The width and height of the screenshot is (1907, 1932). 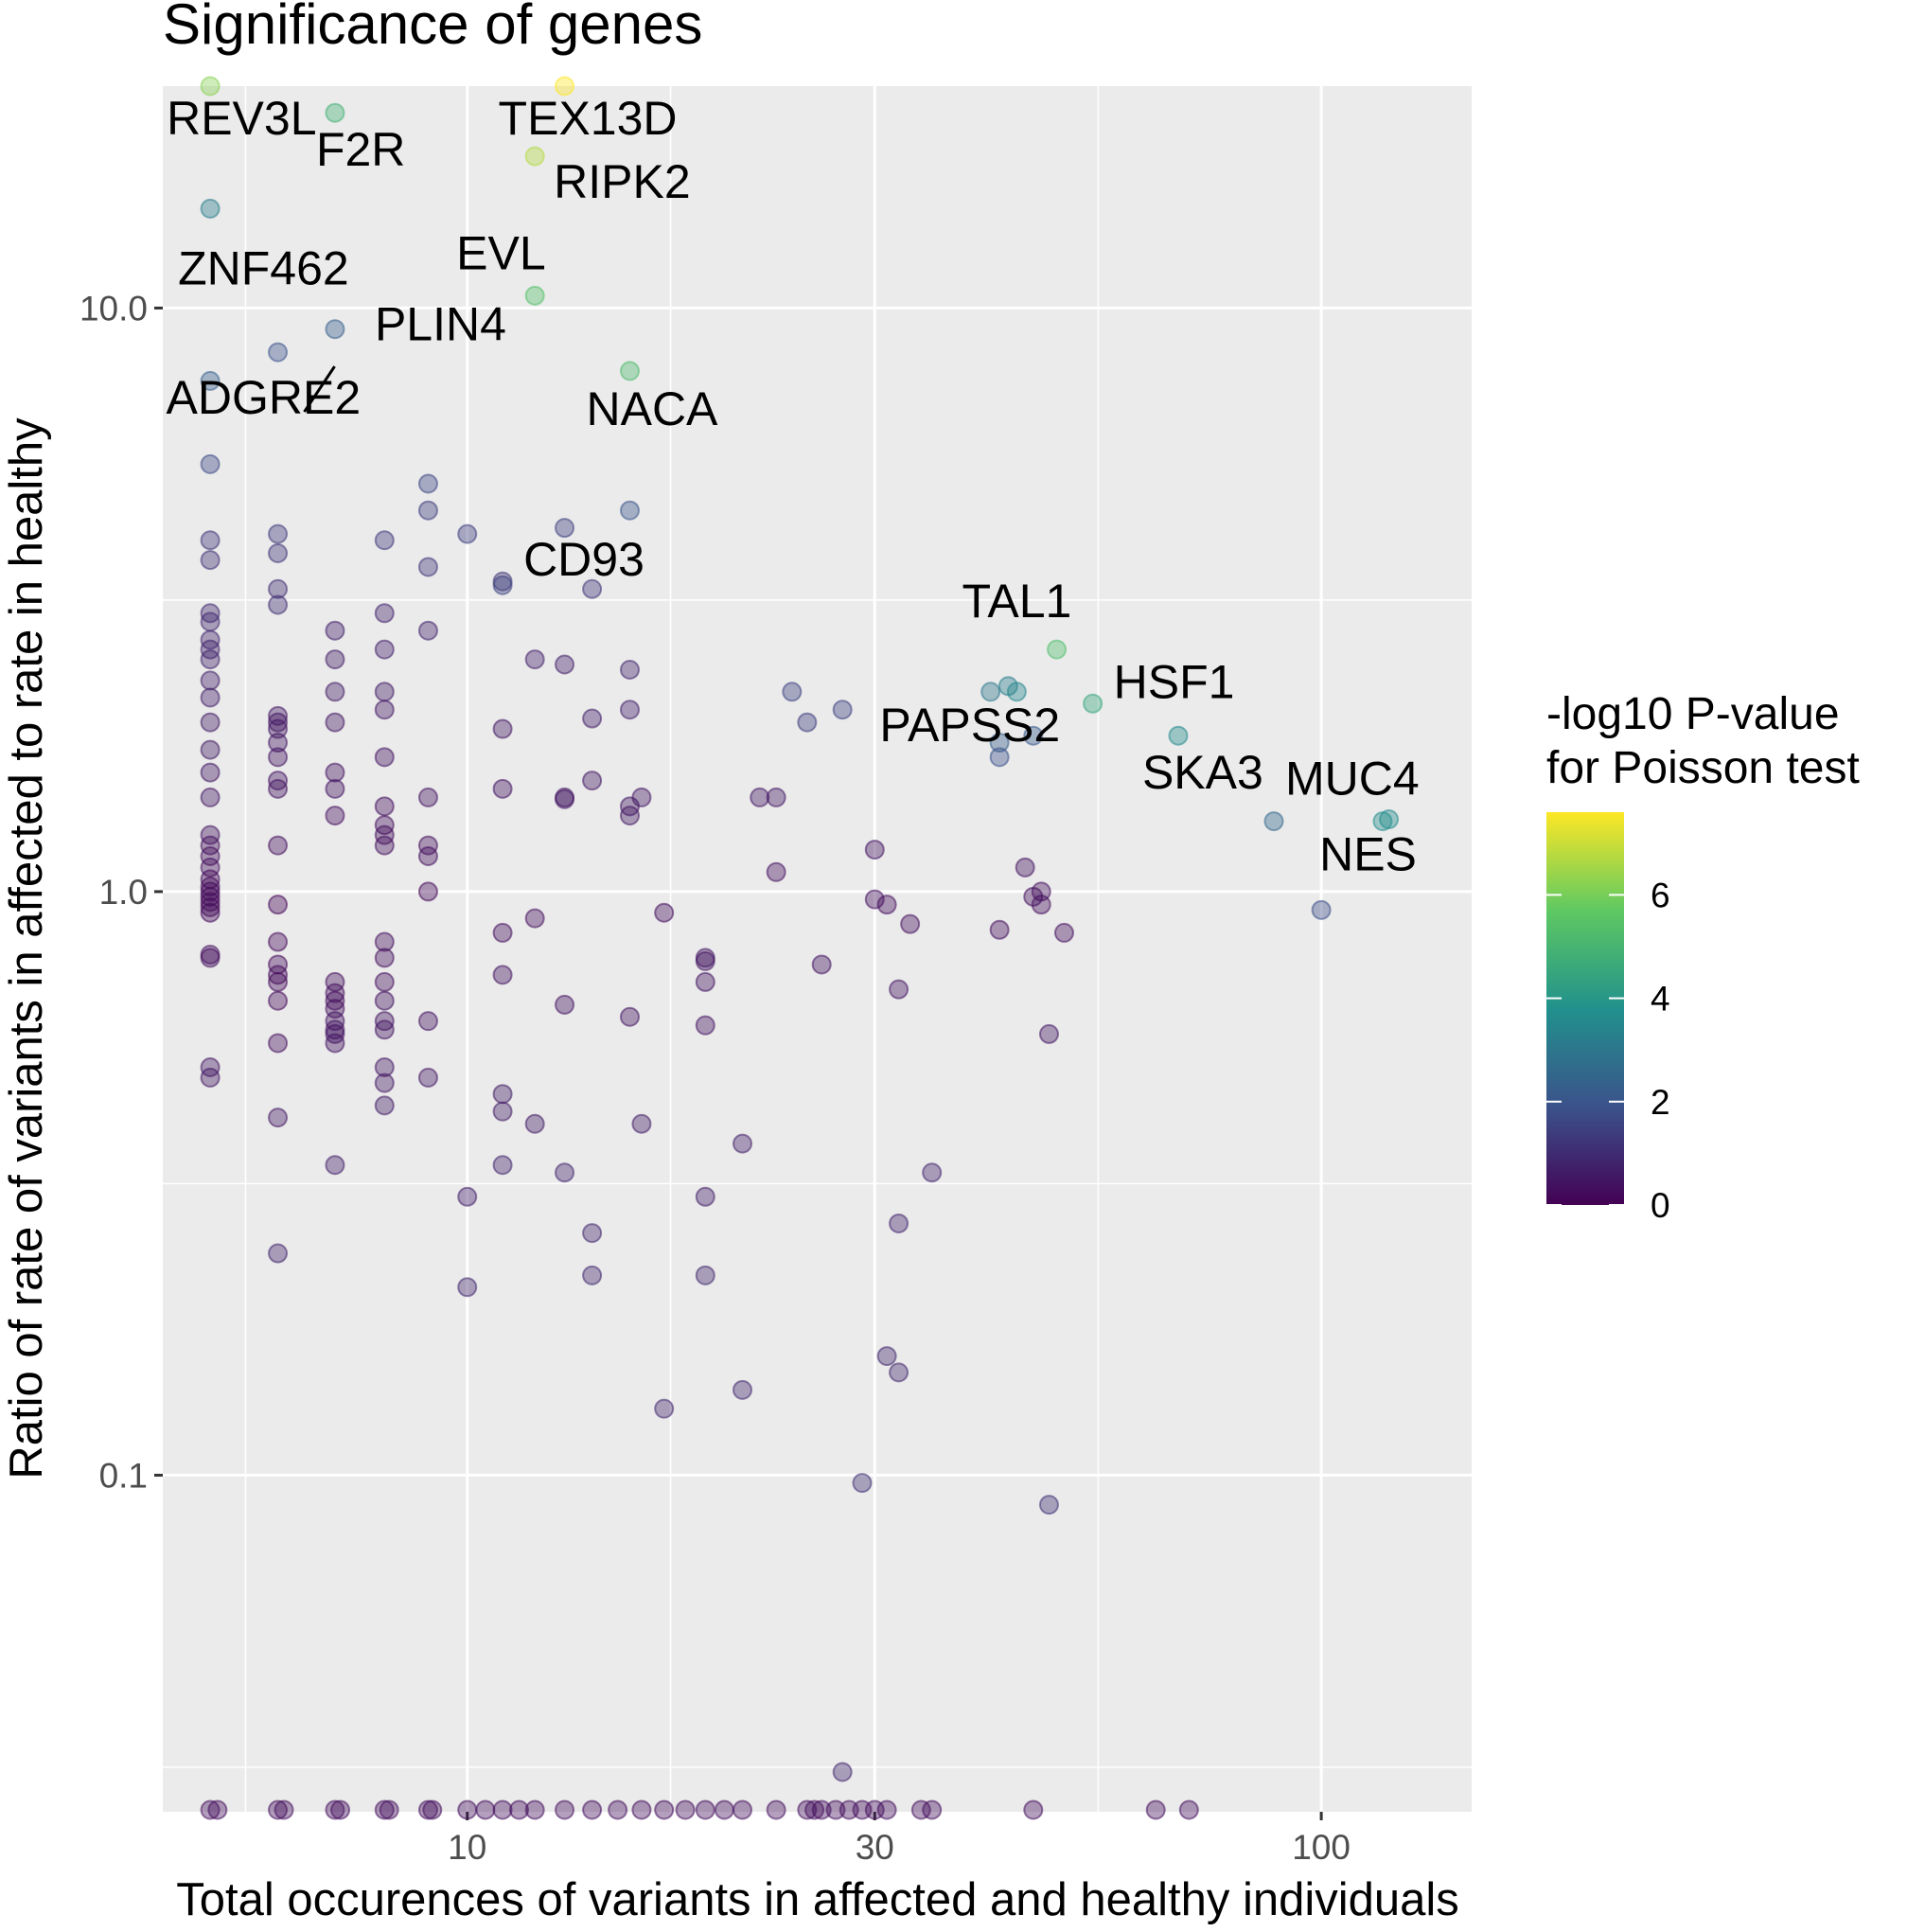 I want to click on colorbar-tick-label: 4, so click(x=1660, y=1000).